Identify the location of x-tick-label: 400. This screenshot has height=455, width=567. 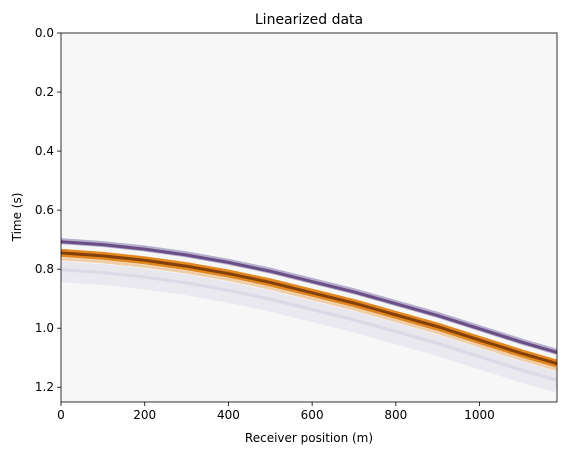
(228, 415).